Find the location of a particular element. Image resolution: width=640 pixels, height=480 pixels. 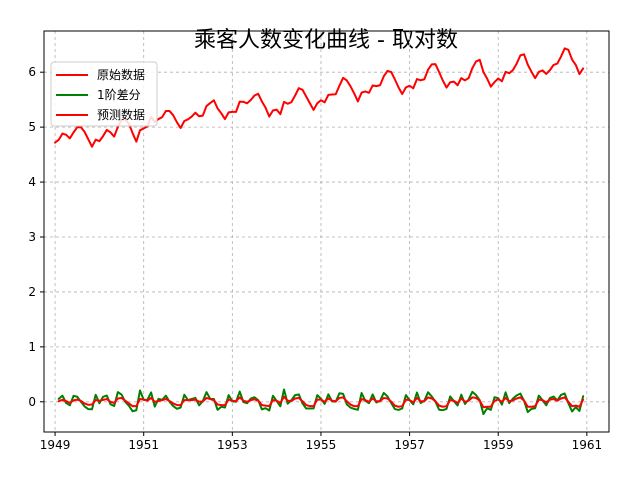

chart-title: 乘客人数变化曲线 - 取对数 is located at coordinates (326, 40).